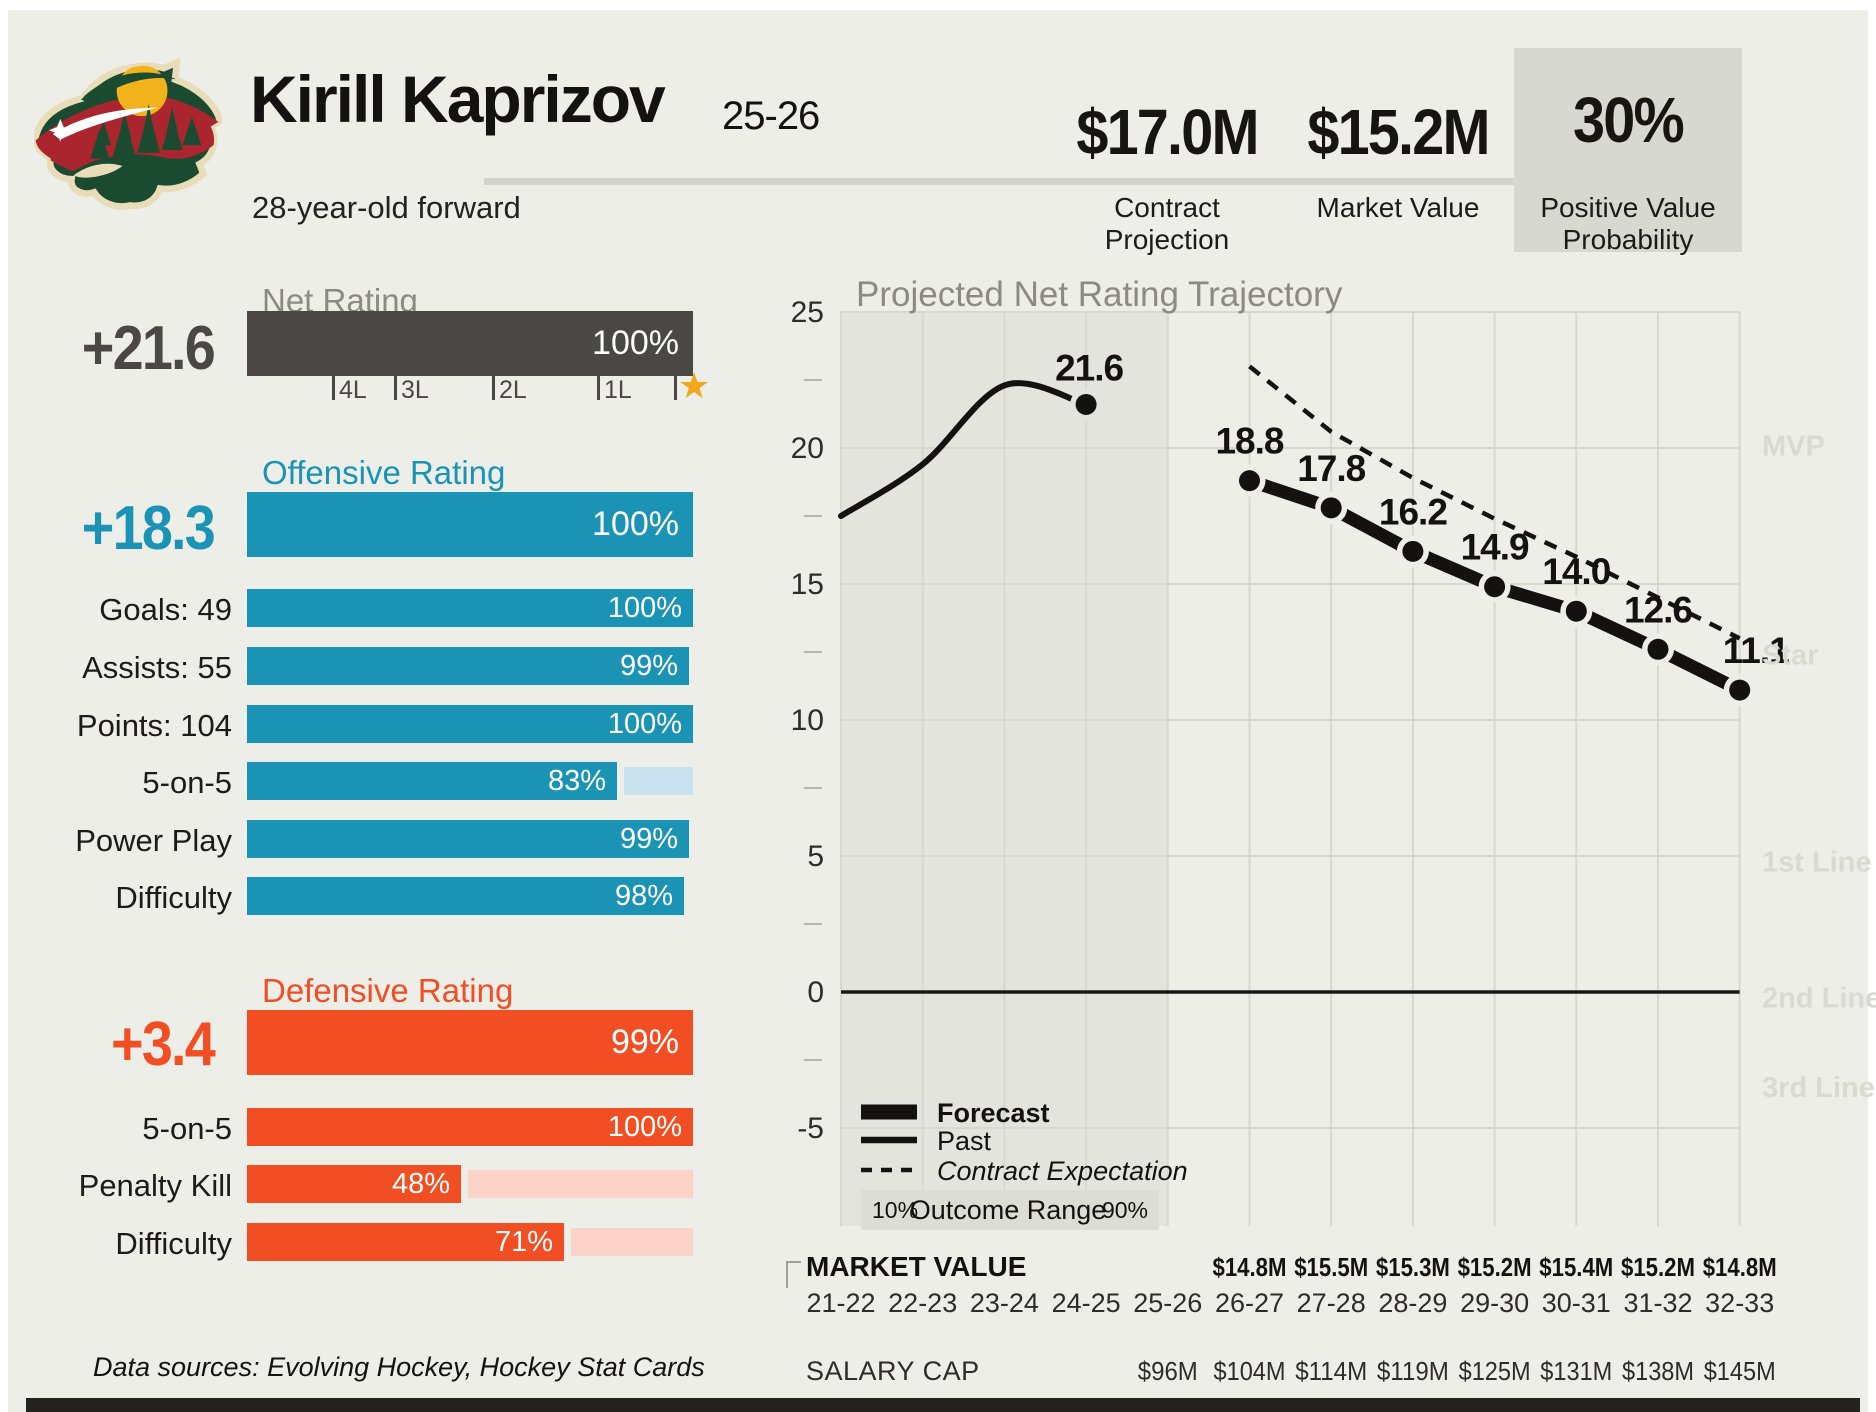  I want to click on chart-title: Projected Net Rating Trajectory, so click(1099, 294).